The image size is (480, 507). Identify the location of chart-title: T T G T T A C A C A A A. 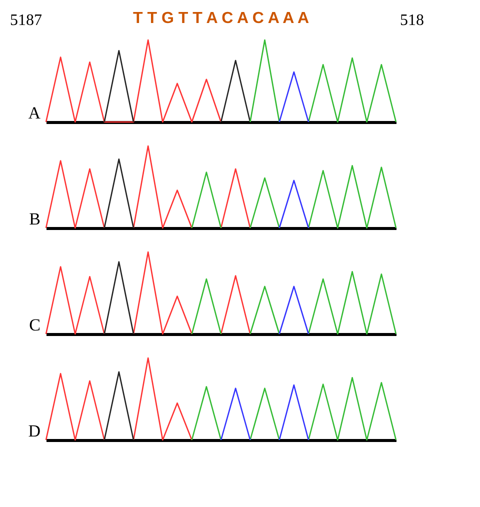
(221, 18).